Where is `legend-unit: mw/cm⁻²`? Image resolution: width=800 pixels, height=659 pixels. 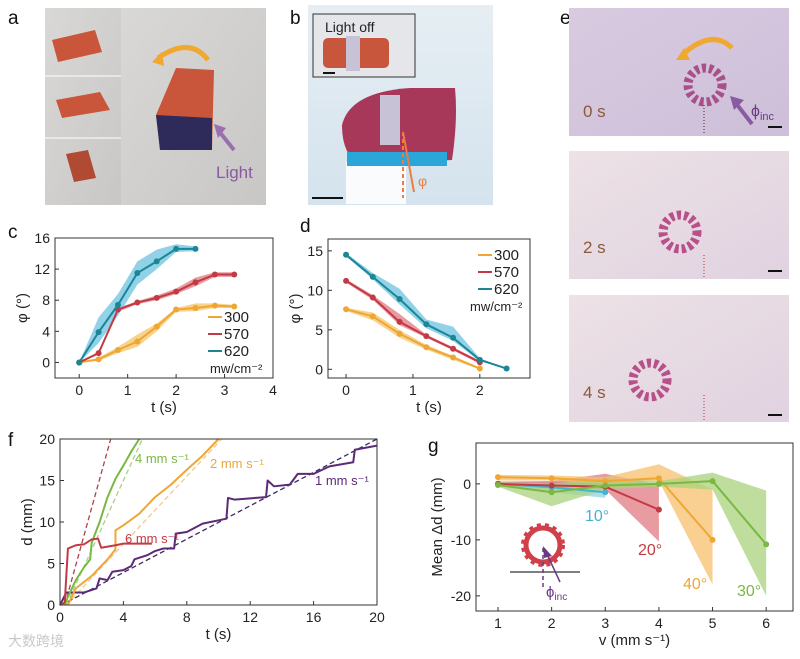
legend-unit: mw/cm⁻² is located at coordinates (496, 306).